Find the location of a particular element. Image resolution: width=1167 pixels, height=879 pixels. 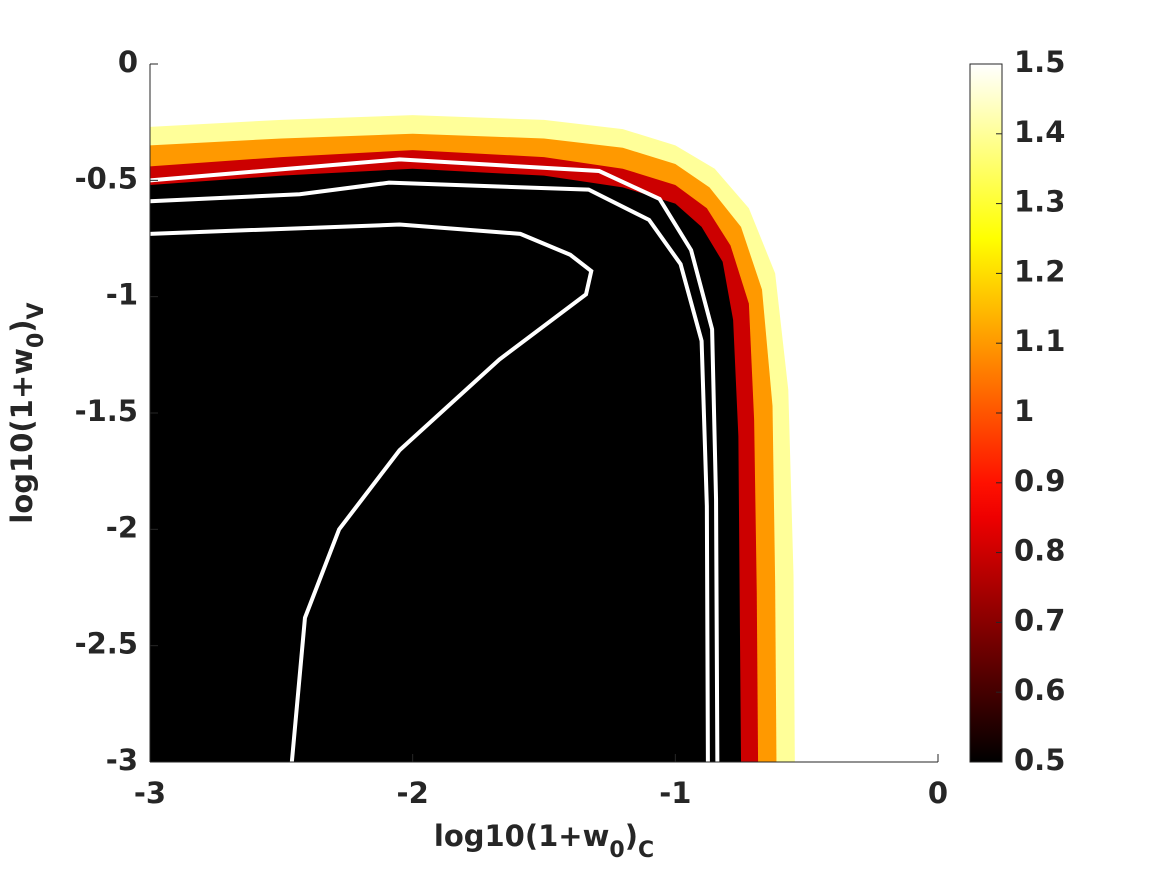

y-axis-label: log10(1+w0)V is located at coordinates (27, 412).